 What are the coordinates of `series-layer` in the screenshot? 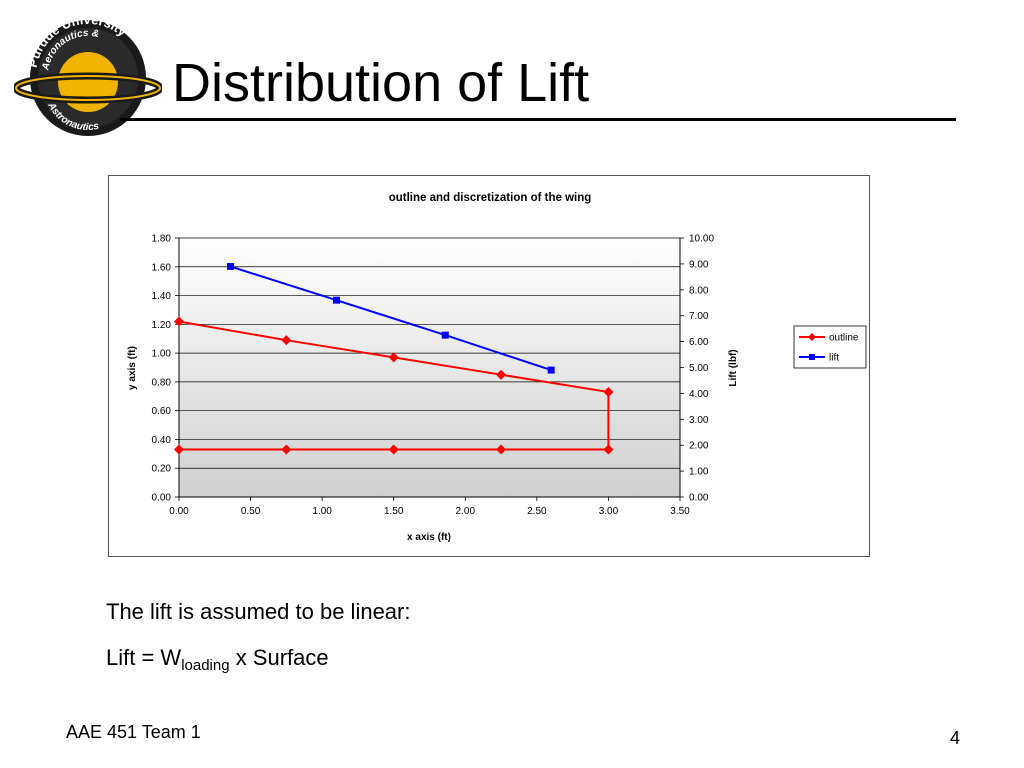 It's located at (394, 358).